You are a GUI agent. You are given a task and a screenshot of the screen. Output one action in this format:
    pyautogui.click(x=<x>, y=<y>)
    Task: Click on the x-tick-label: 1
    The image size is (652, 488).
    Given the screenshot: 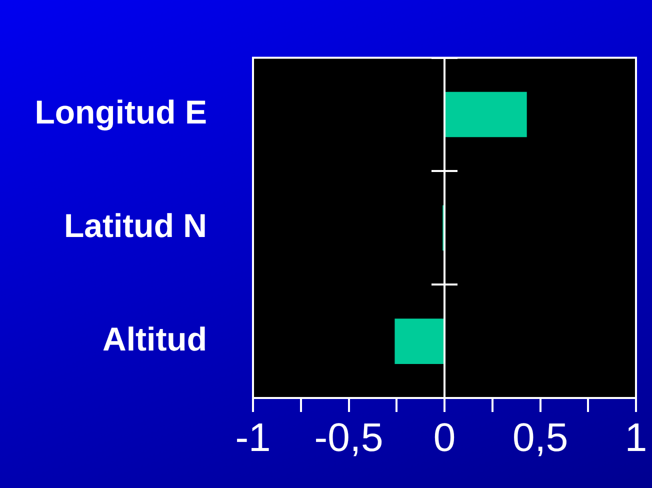 What is the action you would take?
    pyautogui.click(x=636, y=438)
    